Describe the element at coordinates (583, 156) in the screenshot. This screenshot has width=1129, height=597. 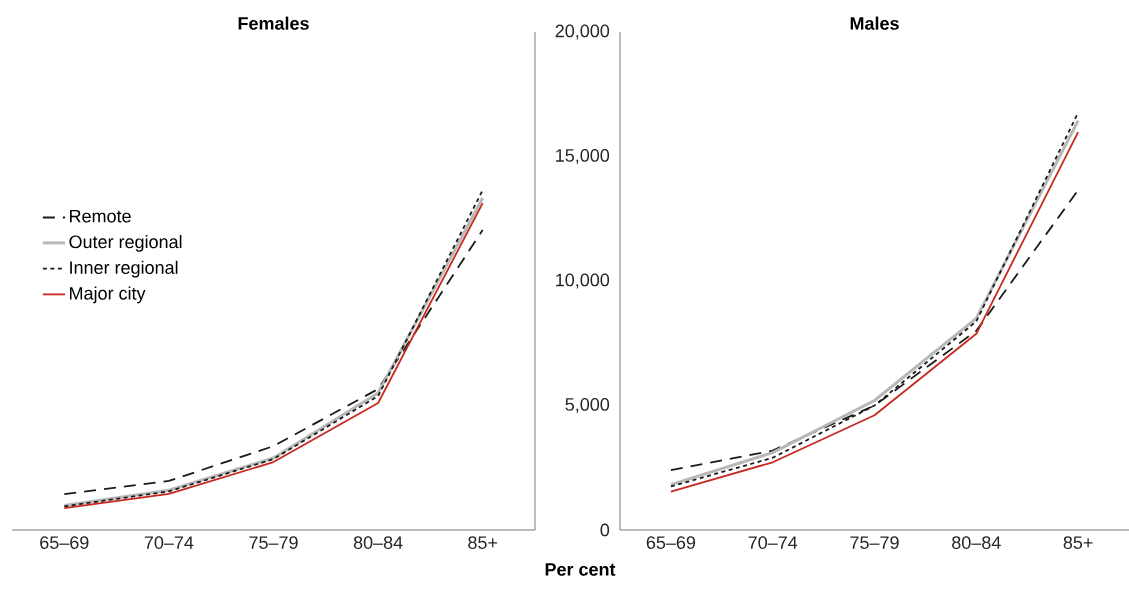
I see `y-tick-label: 15,000` at that location.